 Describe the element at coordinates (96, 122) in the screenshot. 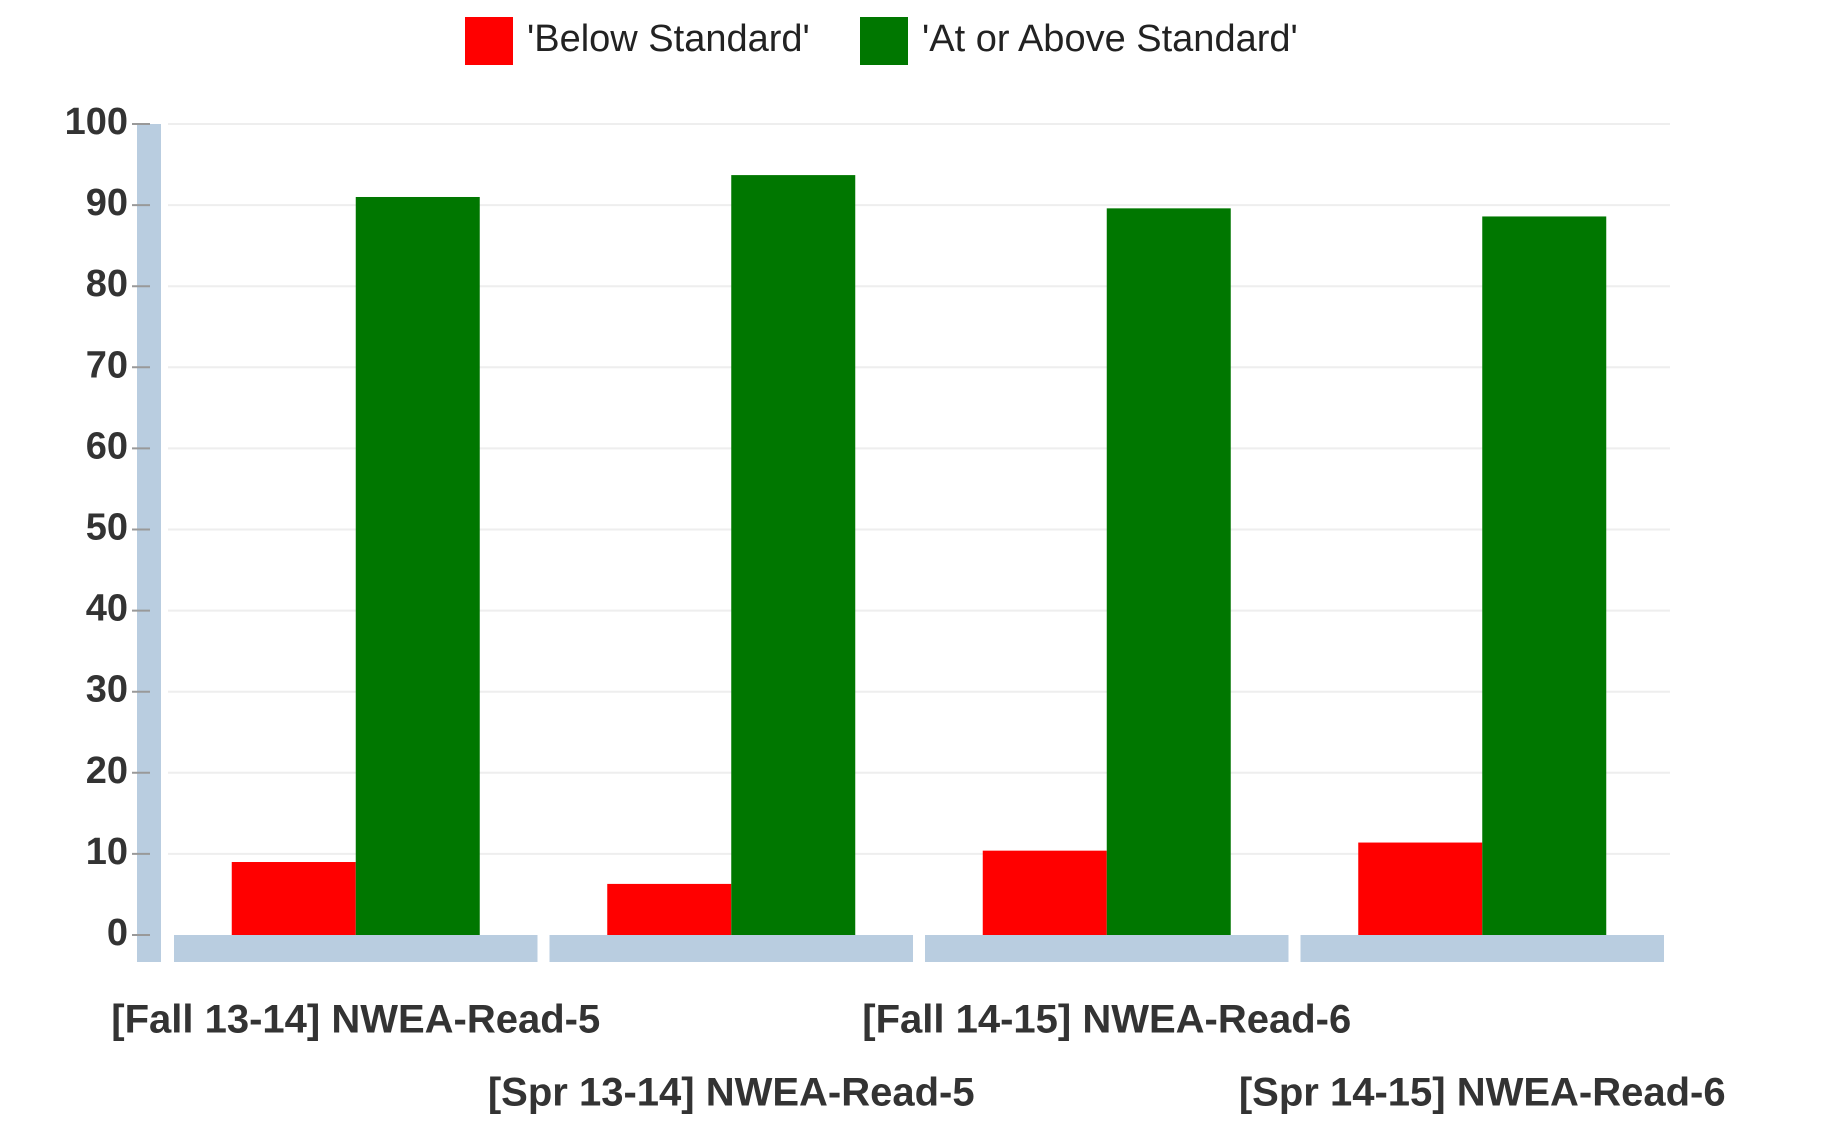

I see `y-tick-label: 100` at that location.